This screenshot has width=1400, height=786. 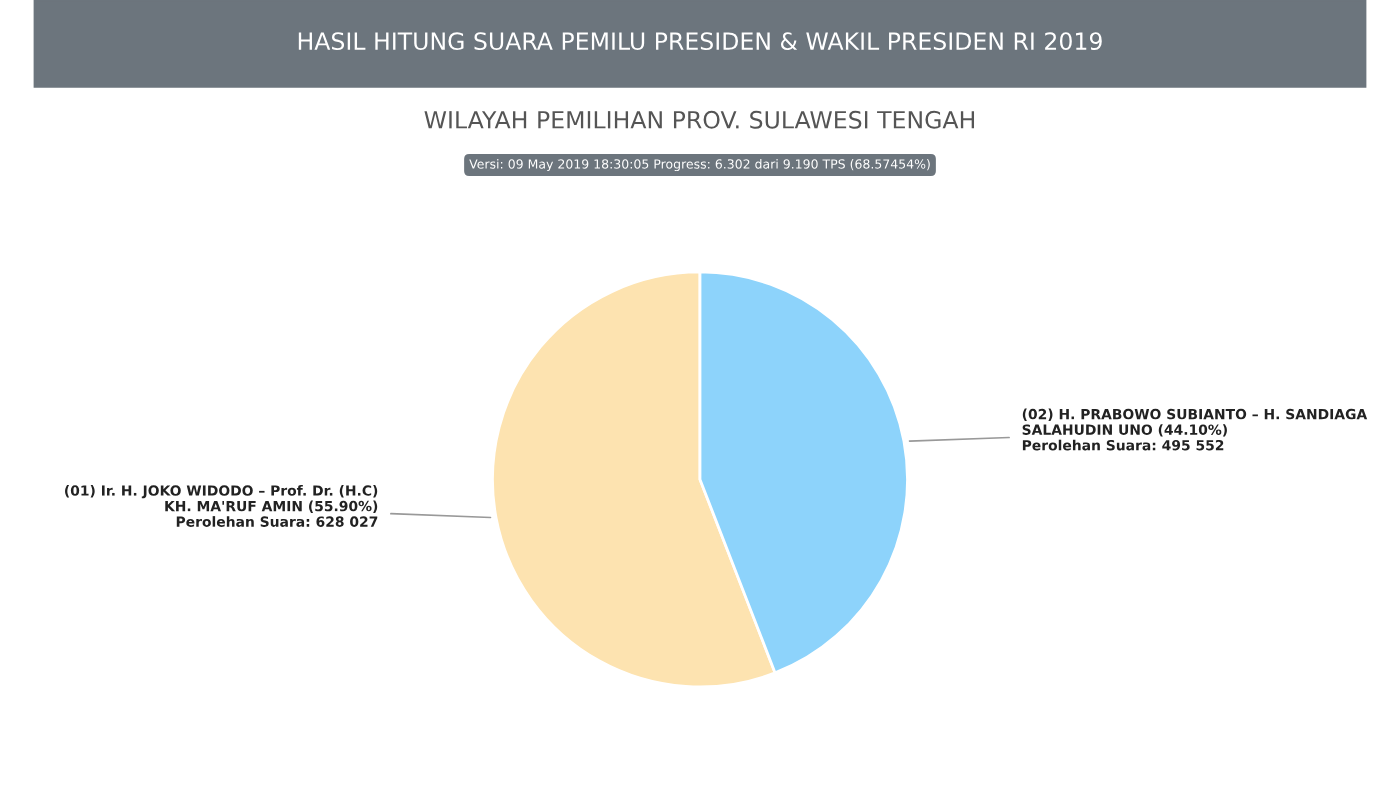 What do you see at coordinates (700, 41) in the screenshot?
I see `chart-title: HASIL HITUNG SUARA PEMILU PRESIDEN & WAKIL PRESIDEN RI 2019` at bounding box center [700, 41].